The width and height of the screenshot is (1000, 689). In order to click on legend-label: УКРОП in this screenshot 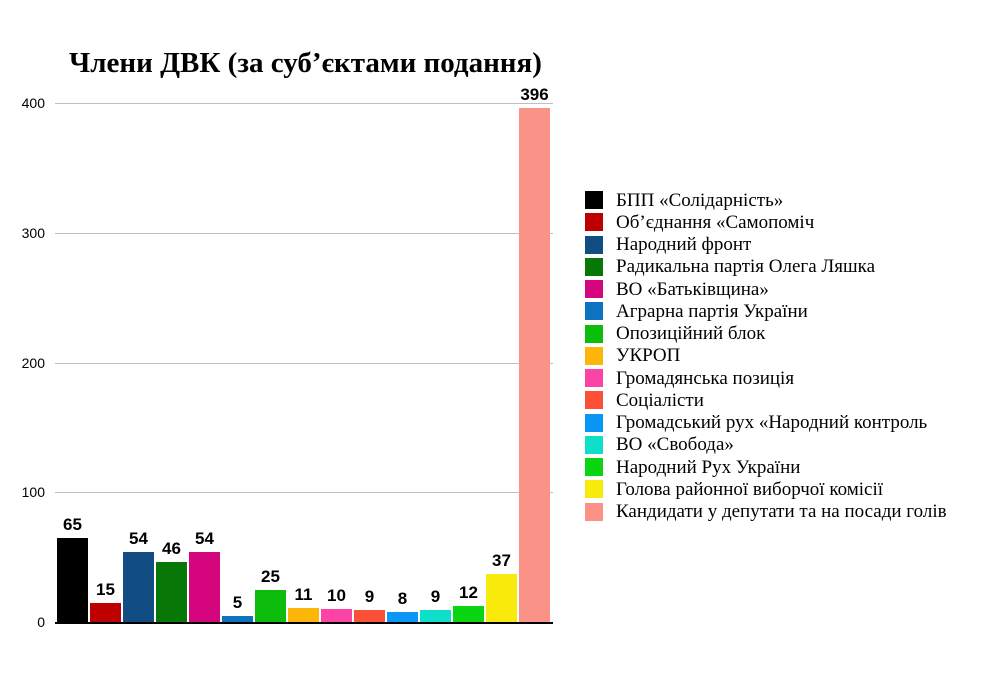, I will do `click(648, 356)`.